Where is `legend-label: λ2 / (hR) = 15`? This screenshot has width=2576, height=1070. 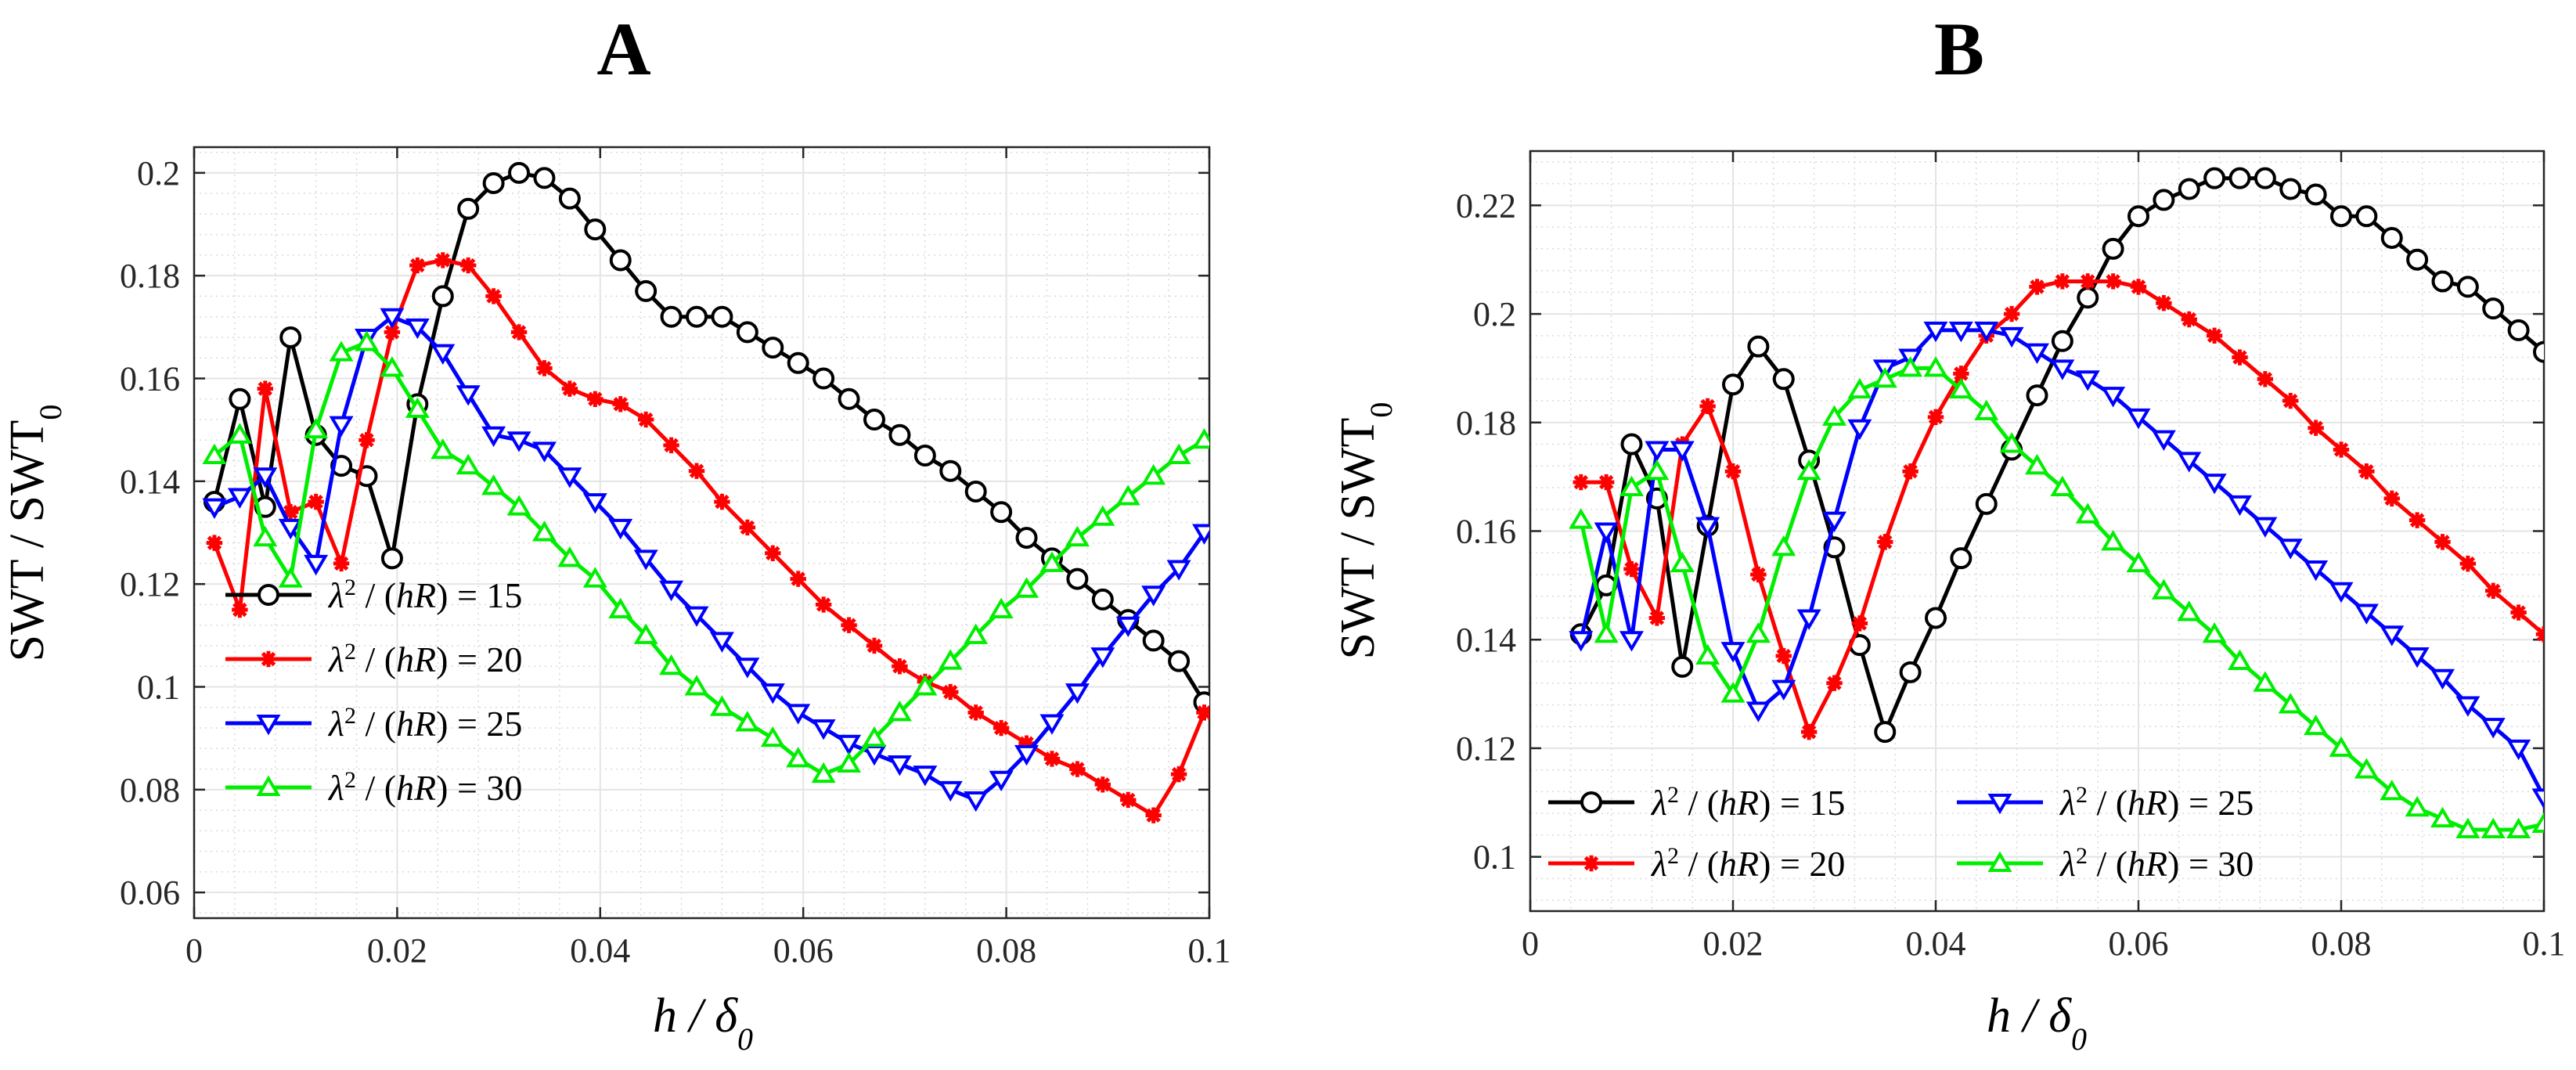 legend-label: λ2 / (hR) = 15 is located at coordinates (1747, 802).